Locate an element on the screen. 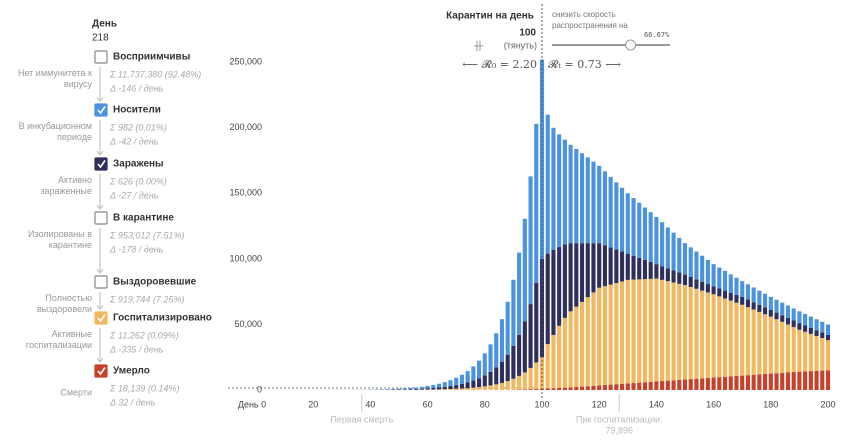  compartment-name: Выздоровевшие is located at coordinates (155, 282).